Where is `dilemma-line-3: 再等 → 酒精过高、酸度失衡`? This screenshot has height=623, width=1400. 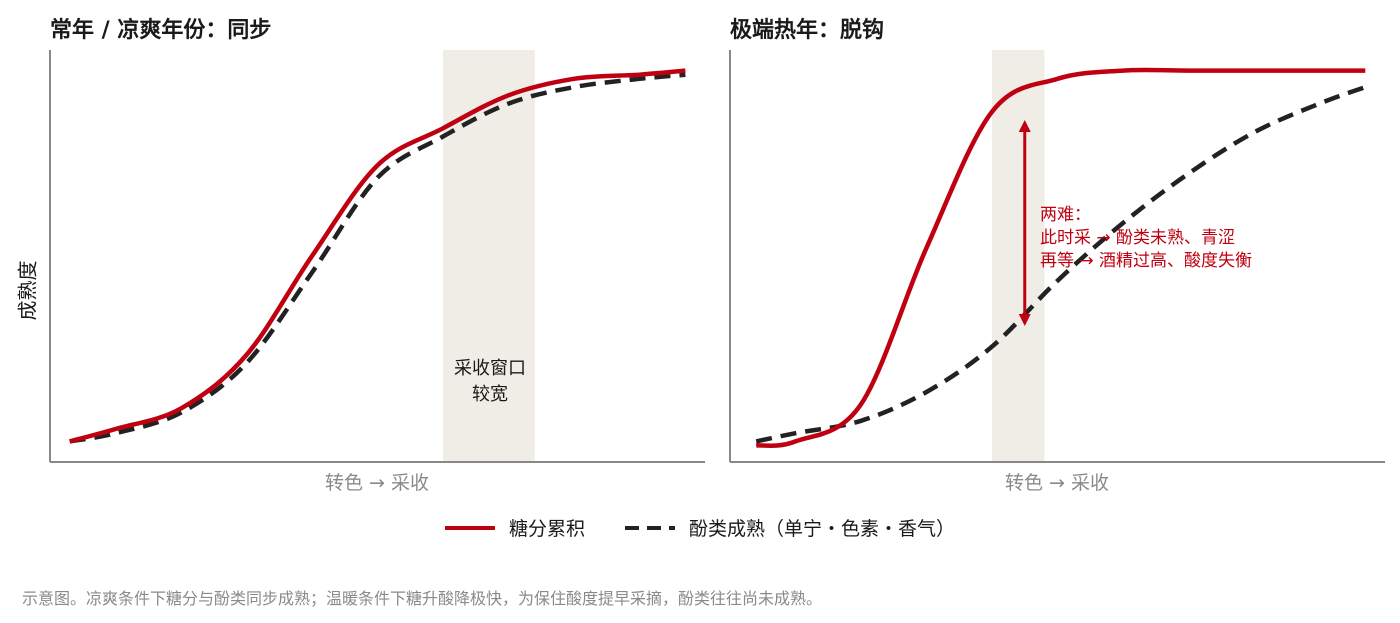
dilemma-line-3: 再等 → 酒精过高、酸度失衡 is located at coordinates (1146, 261).